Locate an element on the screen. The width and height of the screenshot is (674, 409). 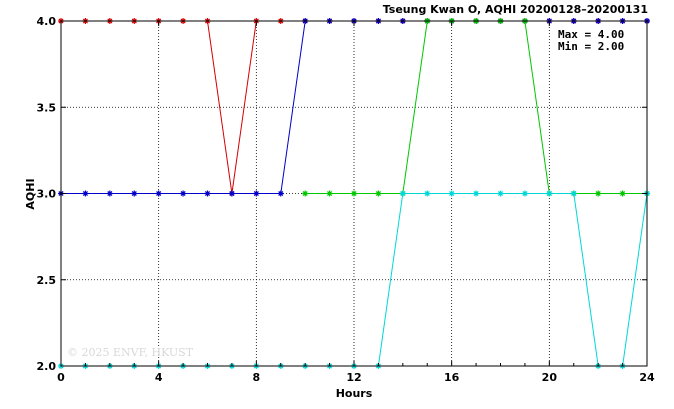
x-tick-label: 24 is located at coordinates (647, 377).